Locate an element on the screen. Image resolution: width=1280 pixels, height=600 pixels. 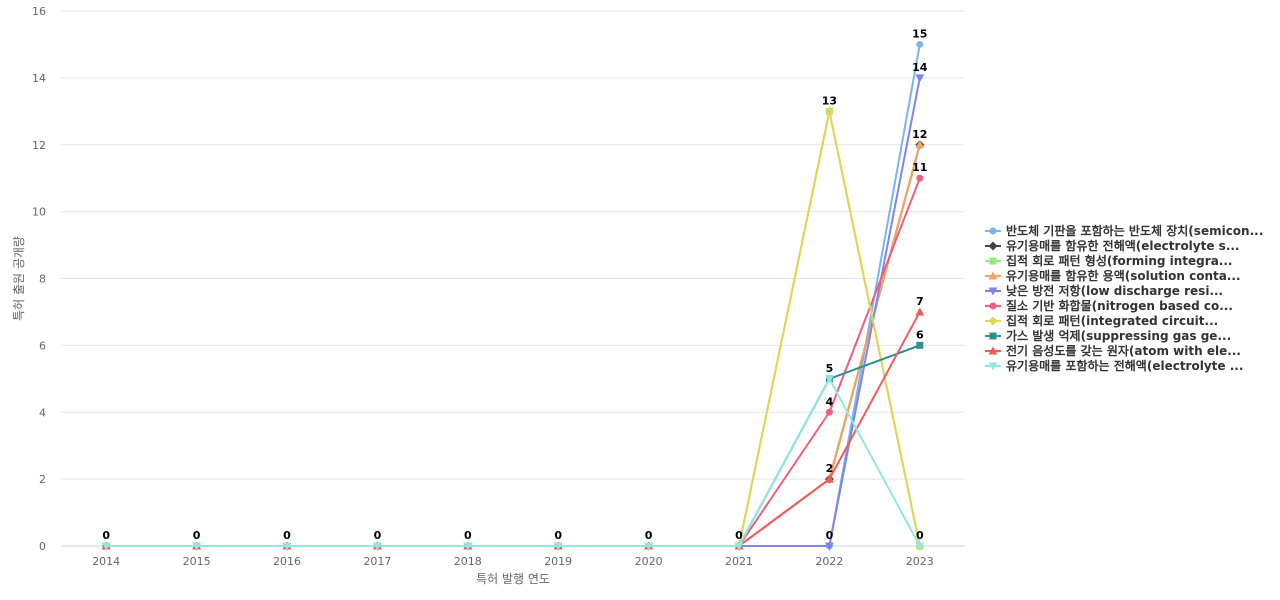
y-axis-title: 특허 출원 공개량 is located at coordinates (19, 278).